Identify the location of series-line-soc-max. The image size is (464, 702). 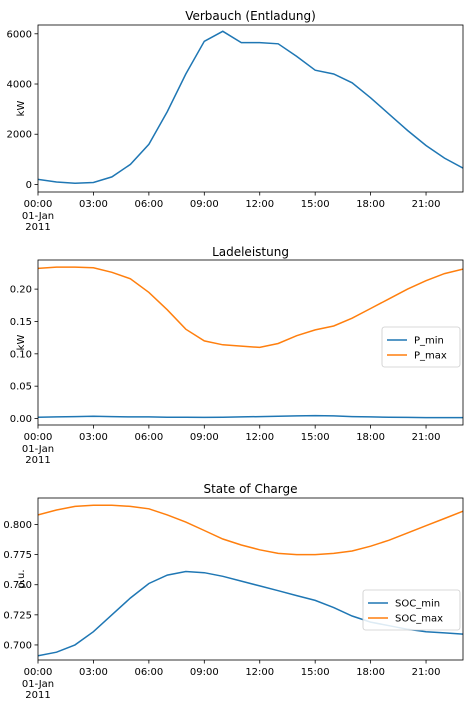
(250, 529).